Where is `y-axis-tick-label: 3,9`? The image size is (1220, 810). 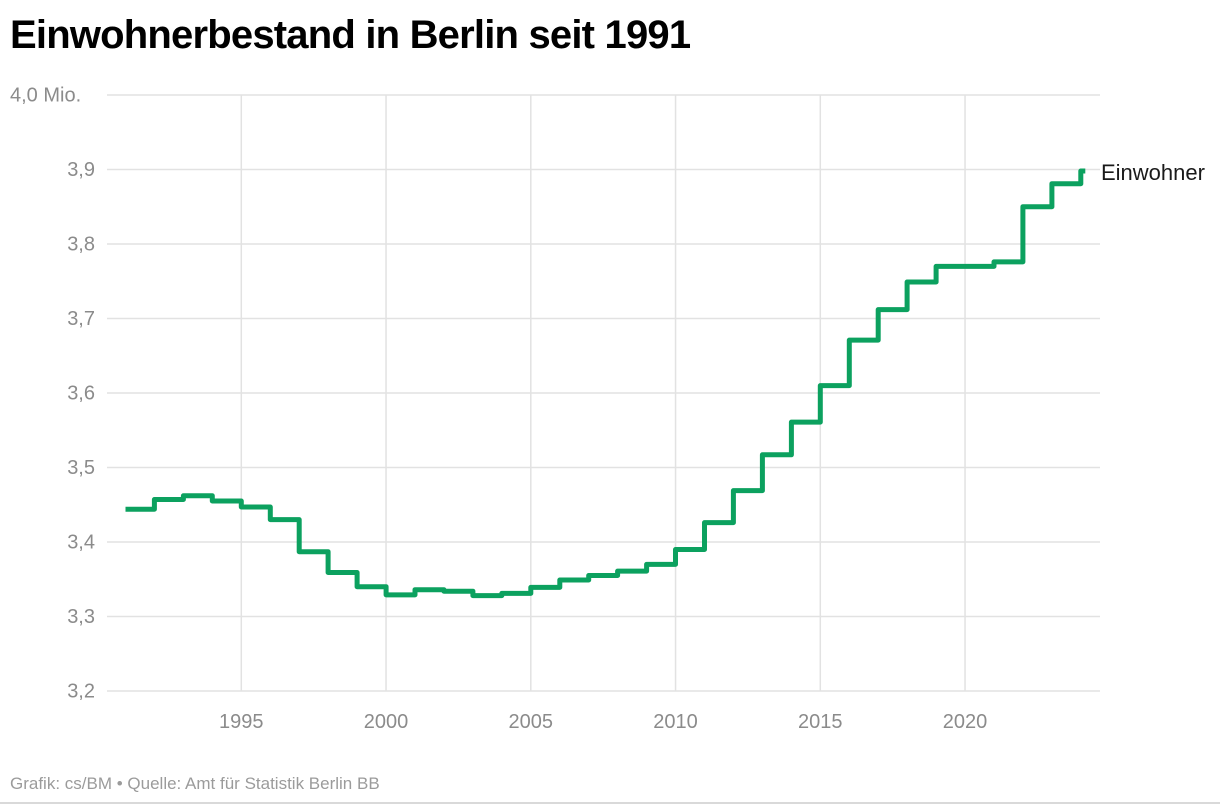
y-axis-tick-label: 3,9 is located at coordinates (81, 170).